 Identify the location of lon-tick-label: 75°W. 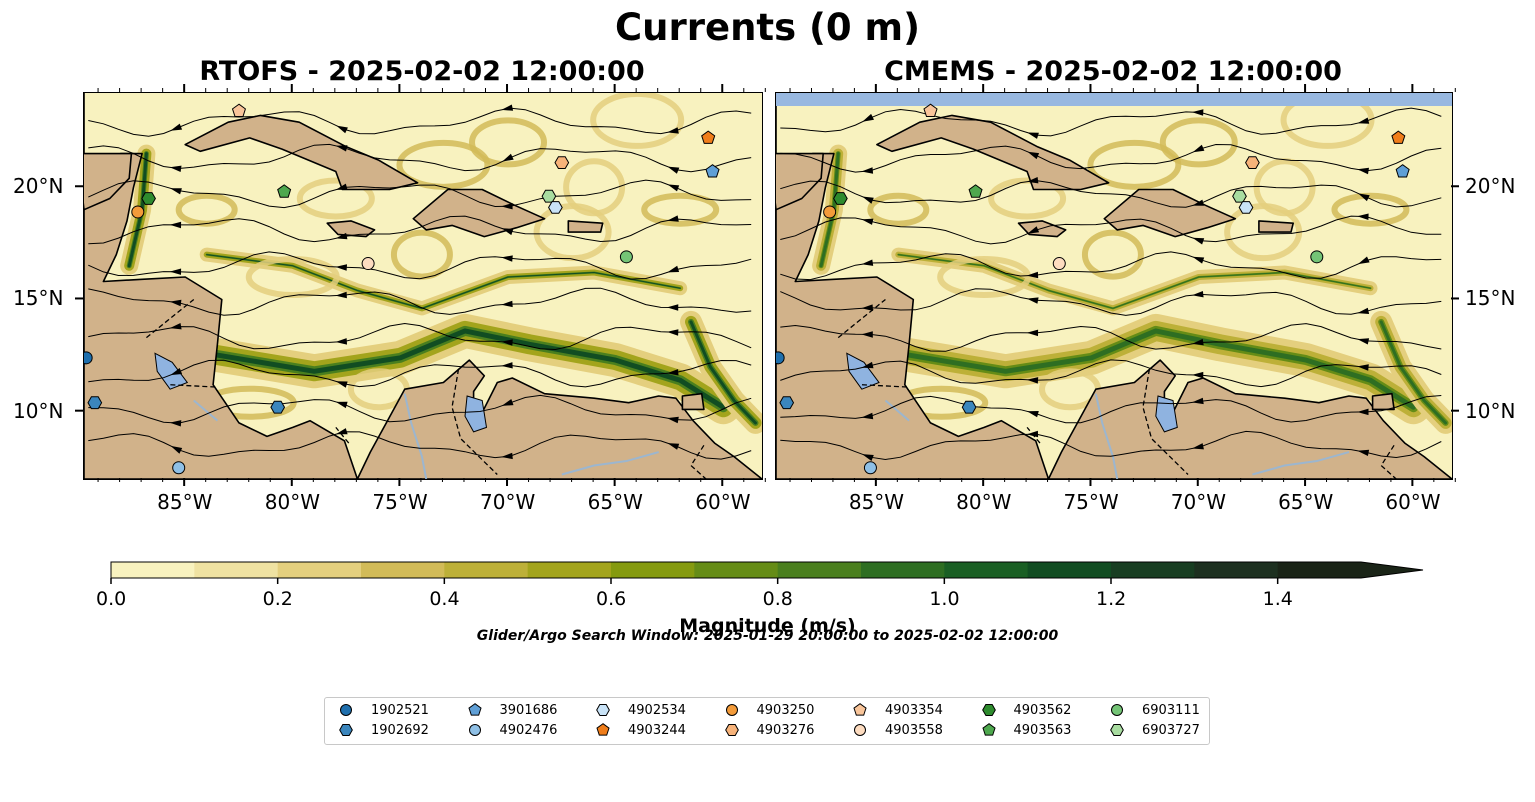
(400, 502).